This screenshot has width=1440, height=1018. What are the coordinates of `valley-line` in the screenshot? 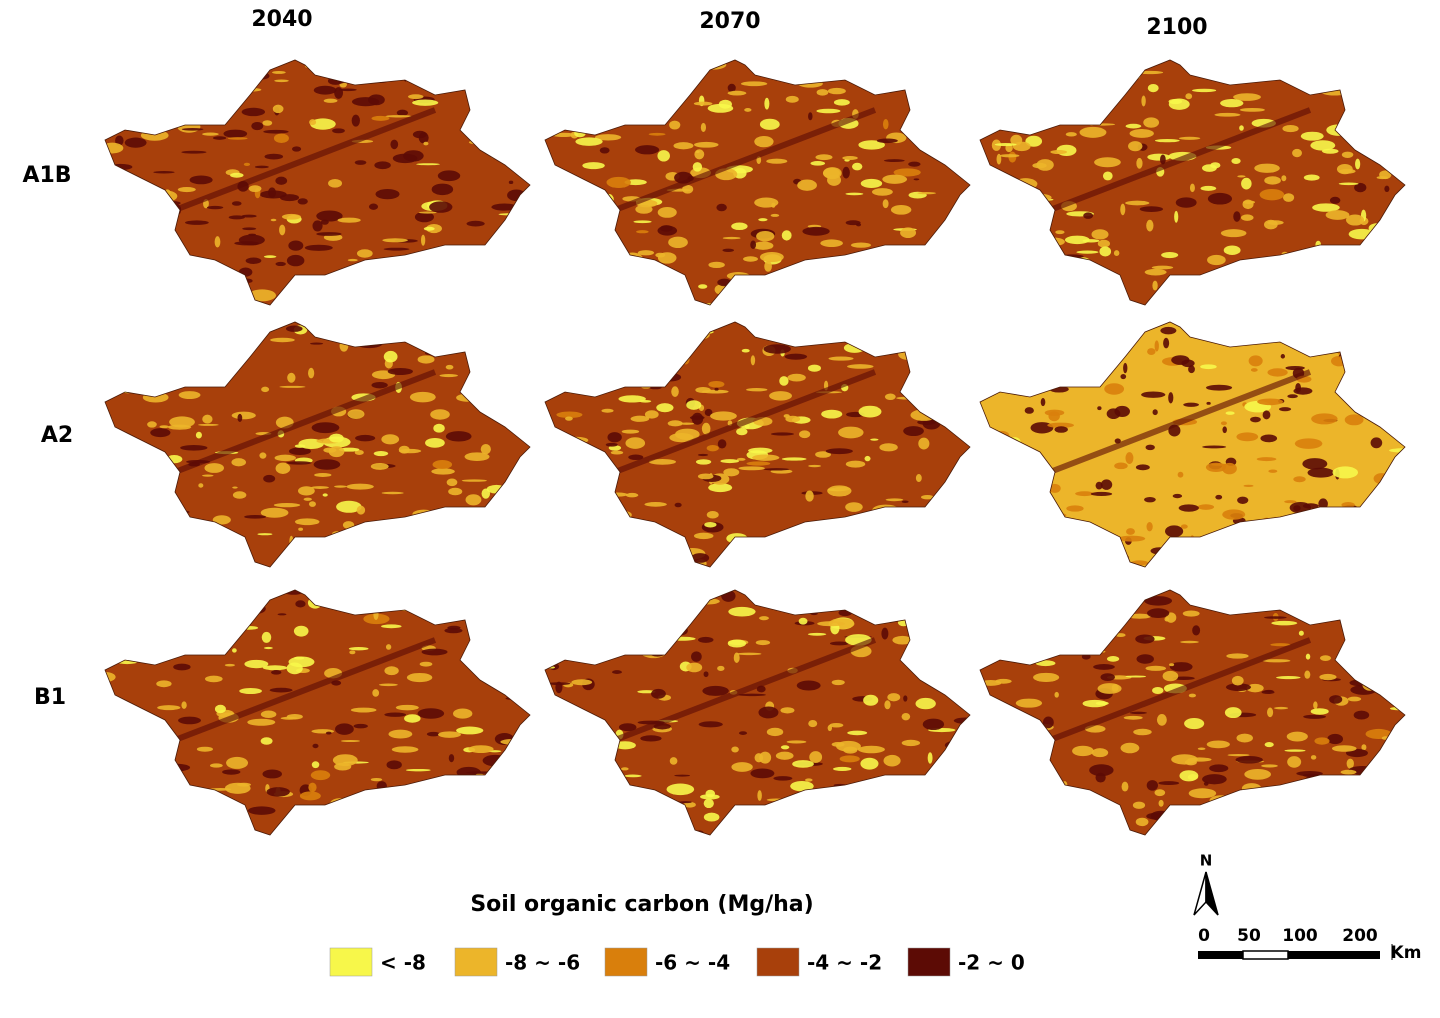 It's located at (305, 160).